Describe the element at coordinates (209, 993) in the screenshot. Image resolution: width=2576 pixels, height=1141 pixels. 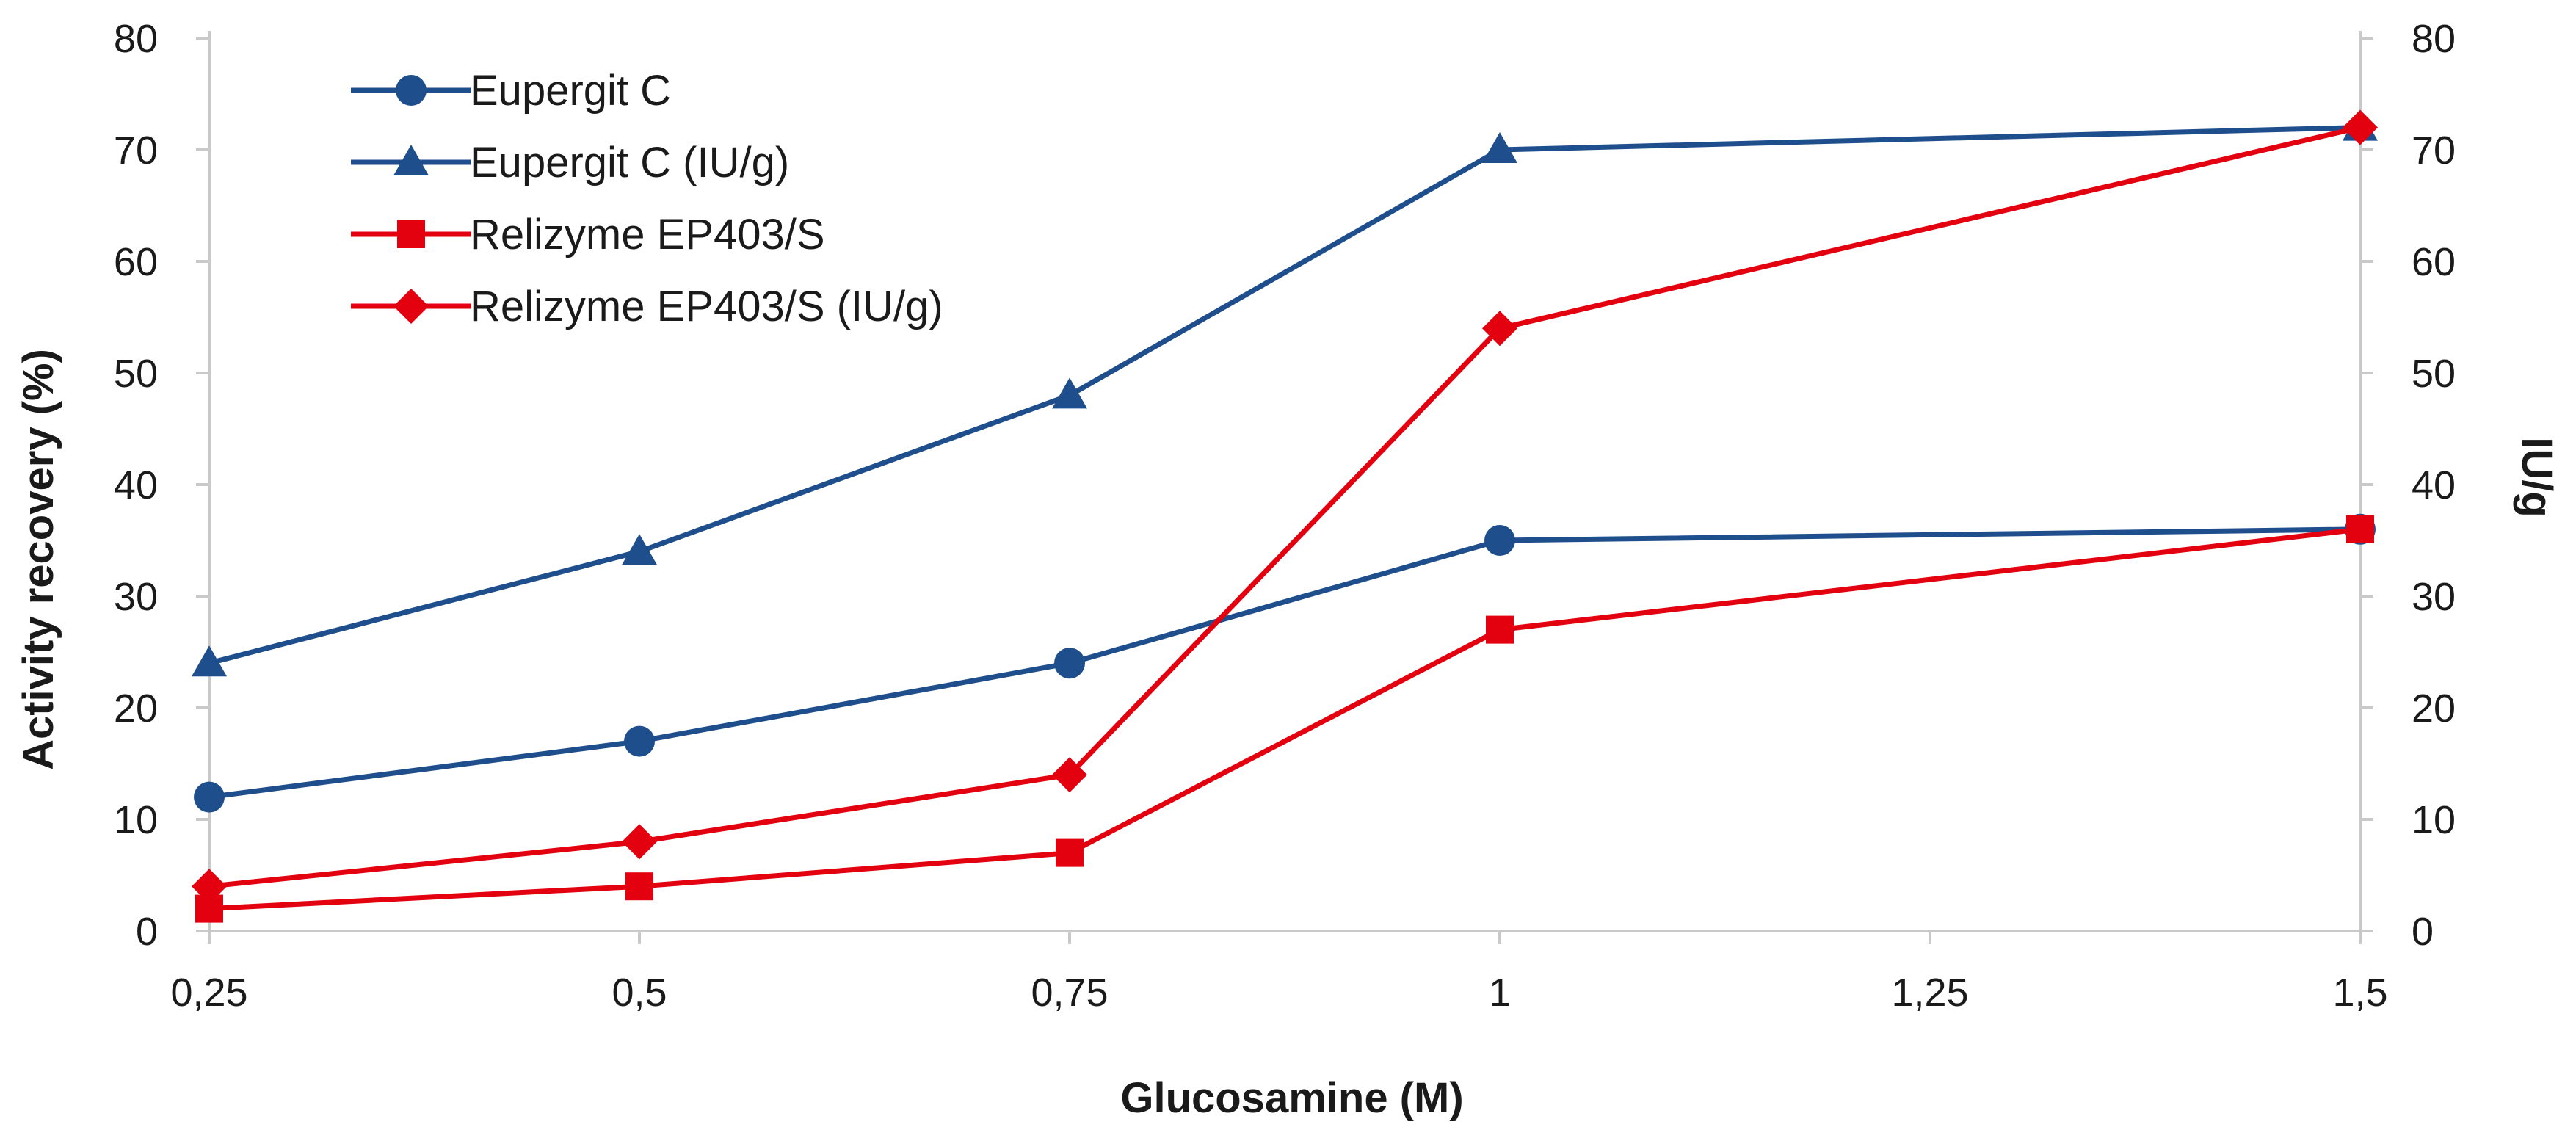
I see `x-tick-label: 0,25` at that location.